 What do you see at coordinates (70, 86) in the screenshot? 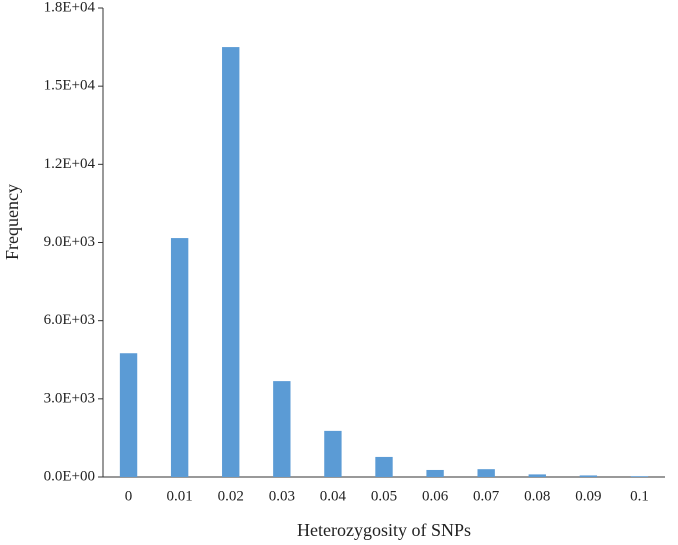
I see `y-tick-label: 1.5E+04` at bounding box center [70, 86].